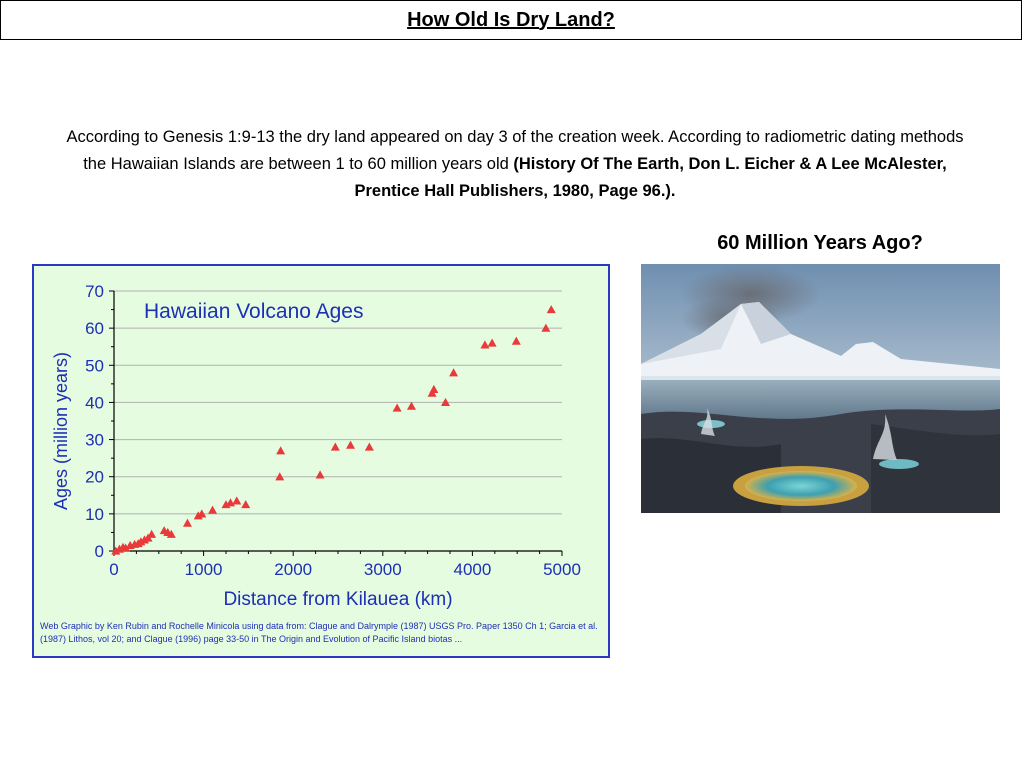  I want to click on y-axis-label: Ages (million years), so click(61, 431).